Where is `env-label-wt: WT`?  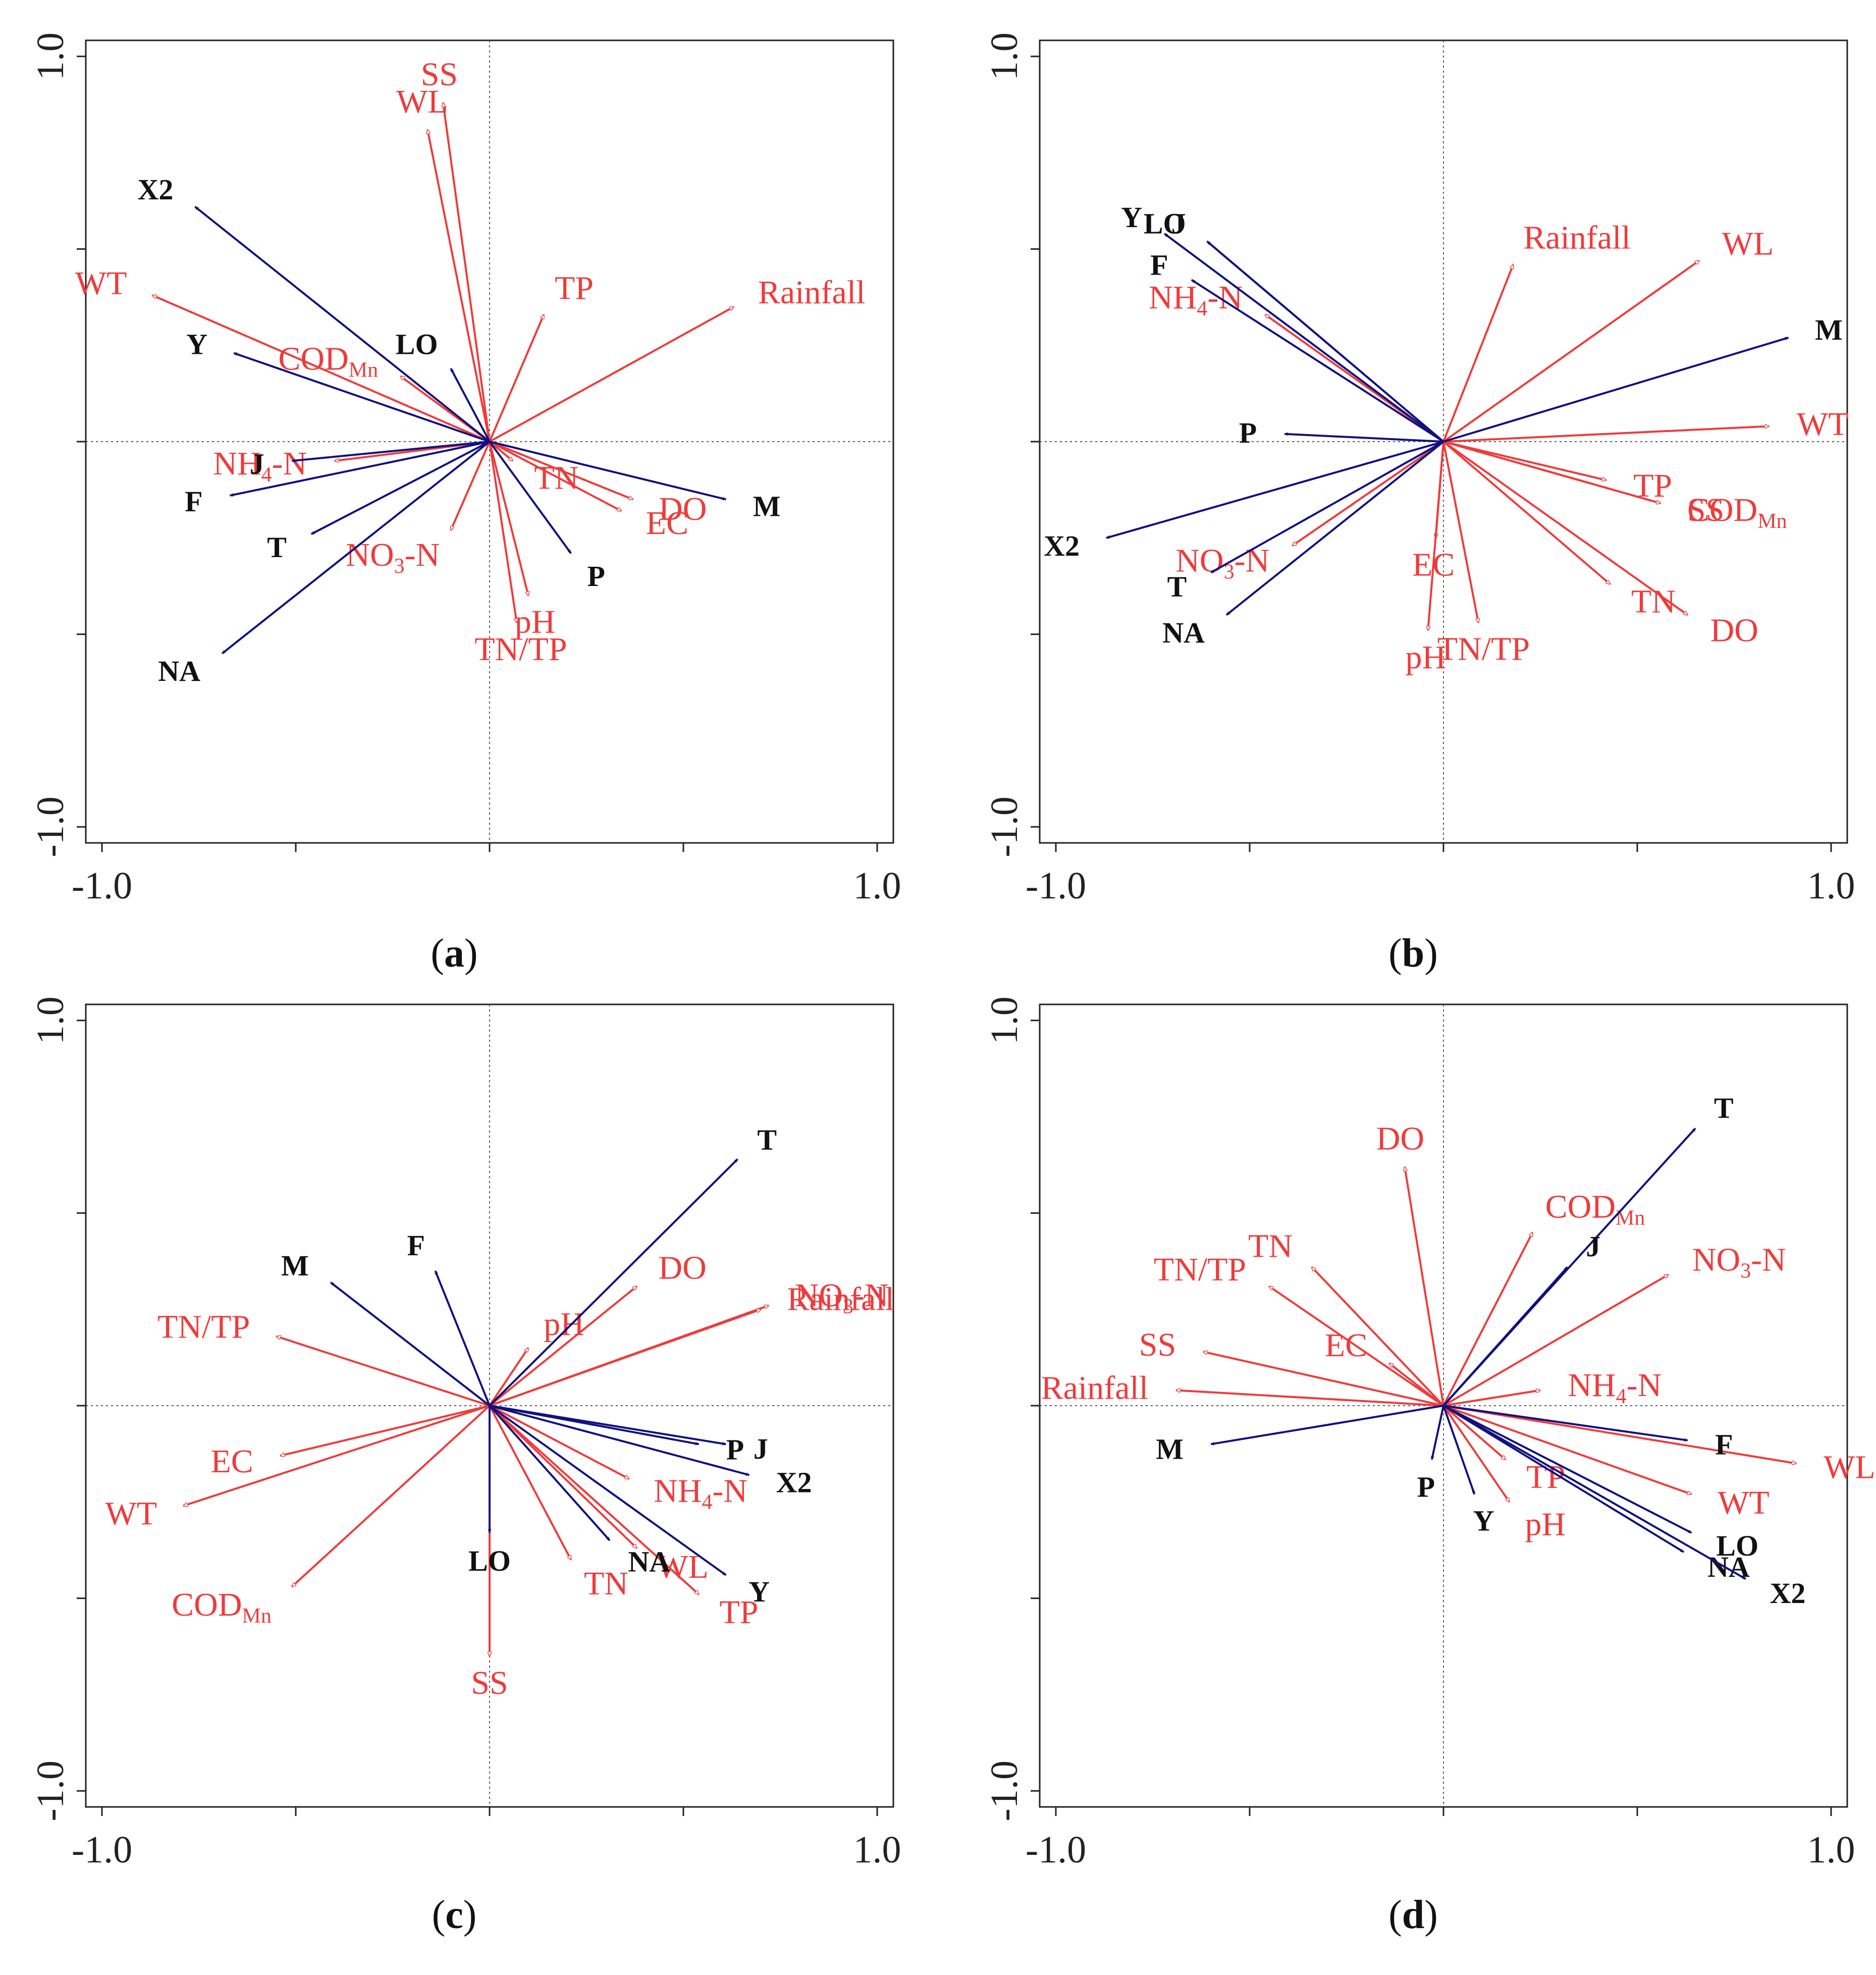 env-label-wt: WT is located at coordinates (1744, 1502).